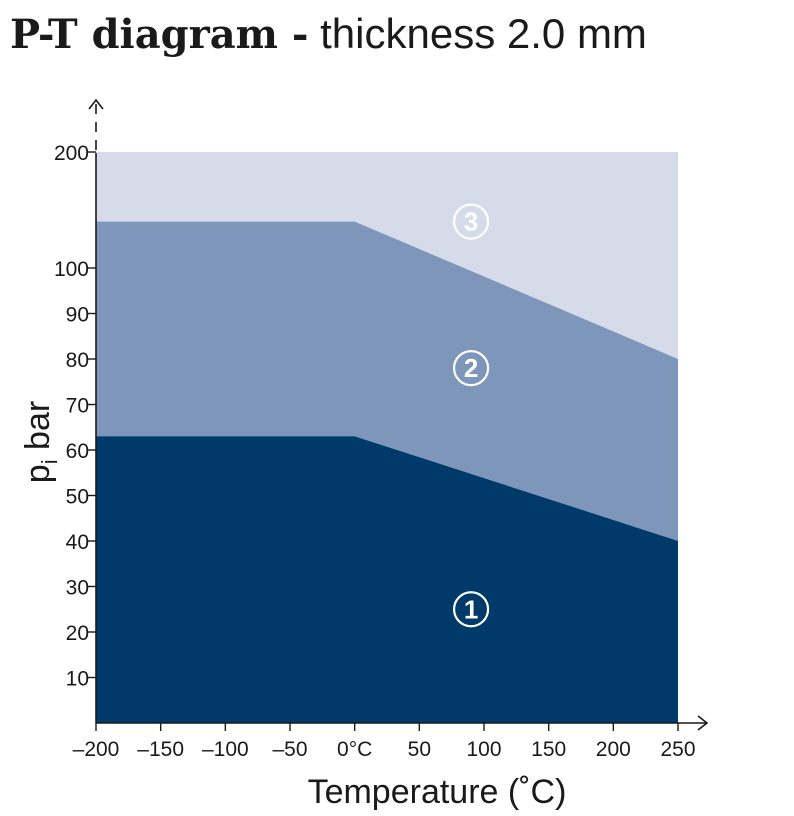  I want to click on x-tick-label: –100, so click(225, 749).